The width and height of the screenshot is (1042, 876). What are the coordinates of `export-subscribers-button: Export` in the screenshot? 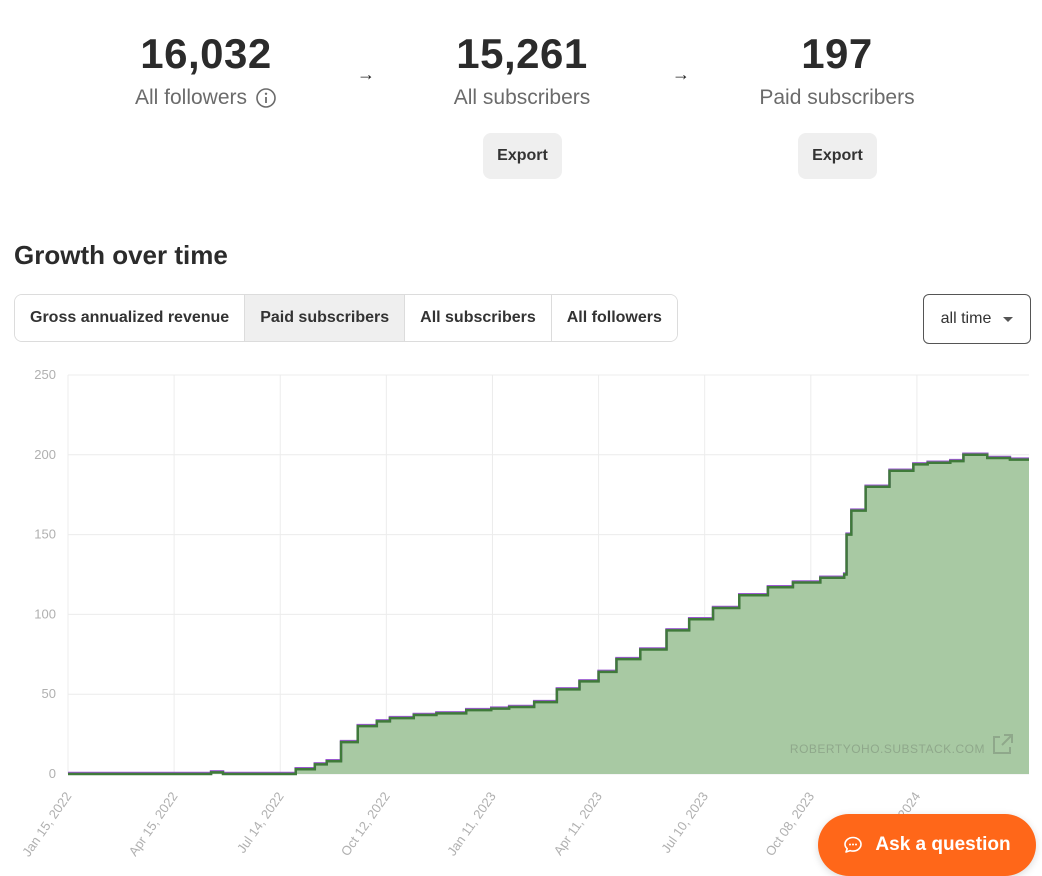 It's located at (522, 156).